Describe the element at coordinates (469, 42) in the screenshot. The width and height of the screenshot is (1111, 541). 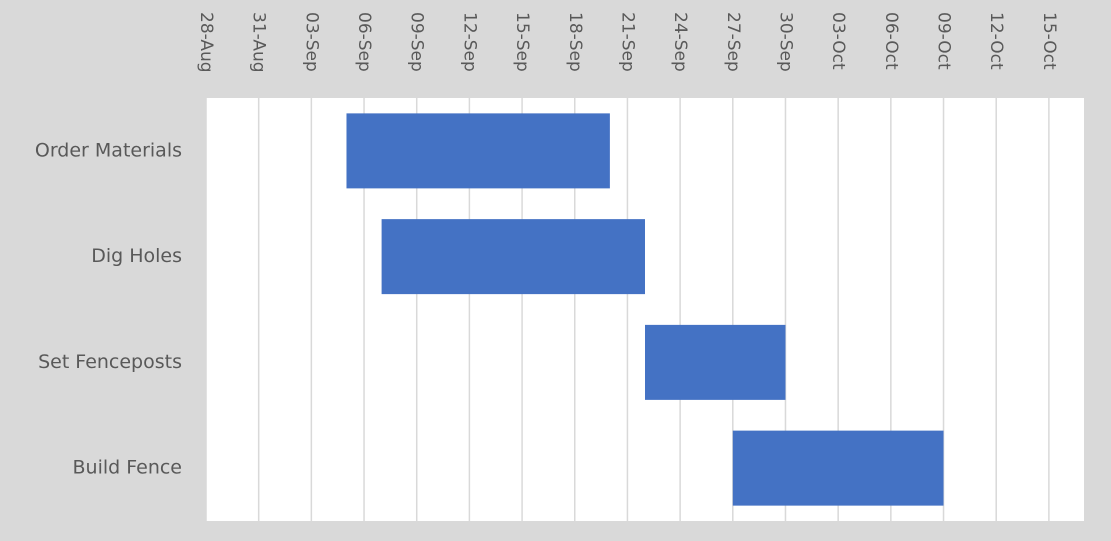
I see `x-tick-label: 12-Sep` at that location.